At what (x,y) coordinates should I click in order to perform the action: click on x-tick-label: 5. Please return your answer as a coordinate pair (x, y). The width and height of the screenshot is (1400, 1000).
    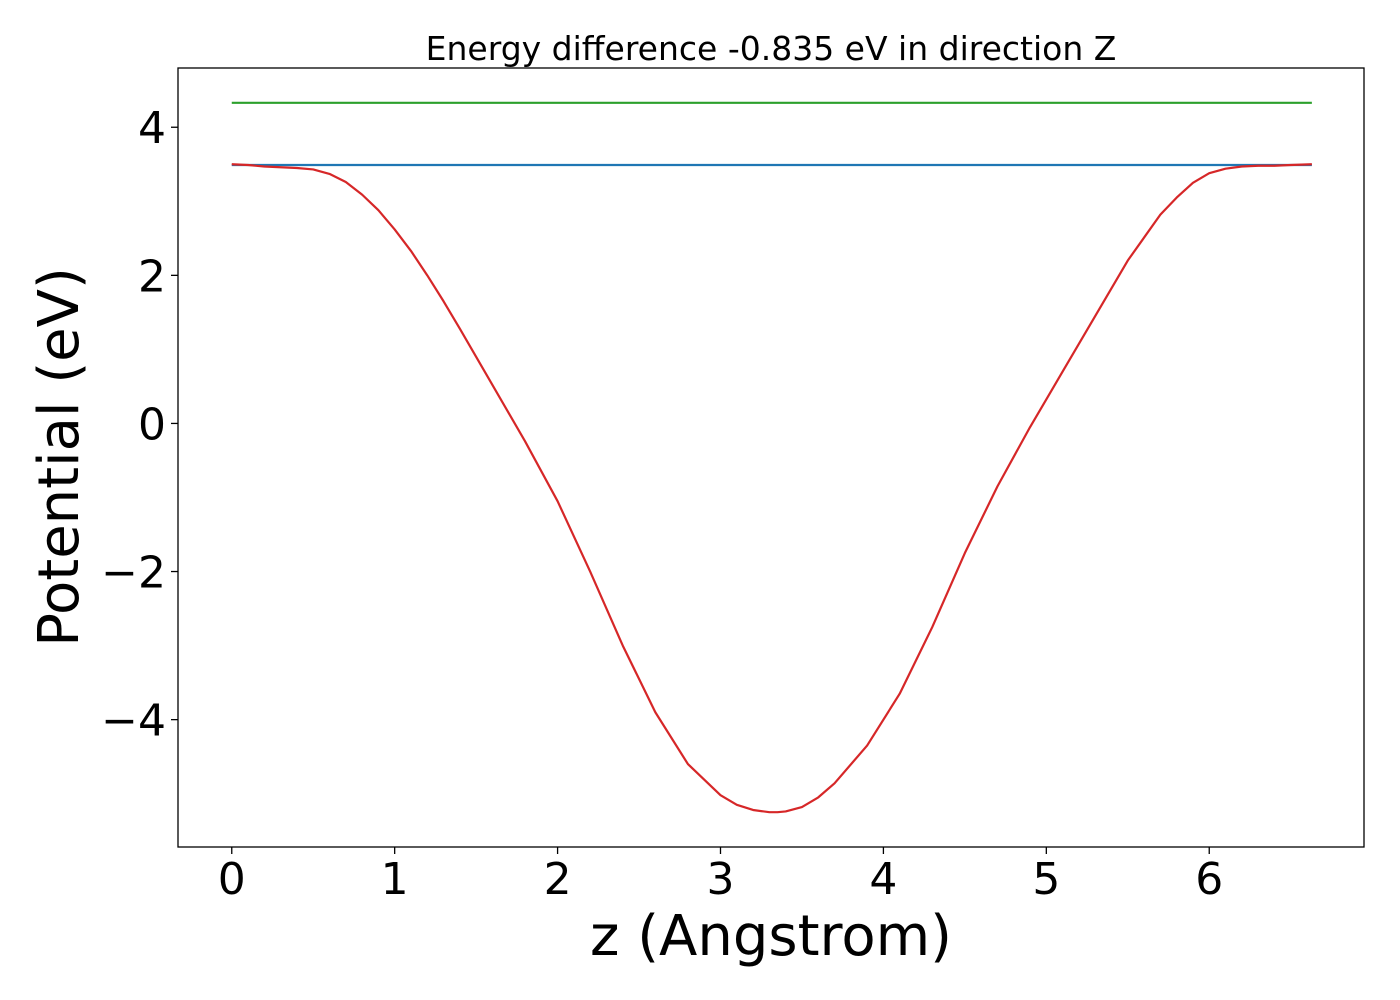
    Looking at the image, I should click on (1046, 879).